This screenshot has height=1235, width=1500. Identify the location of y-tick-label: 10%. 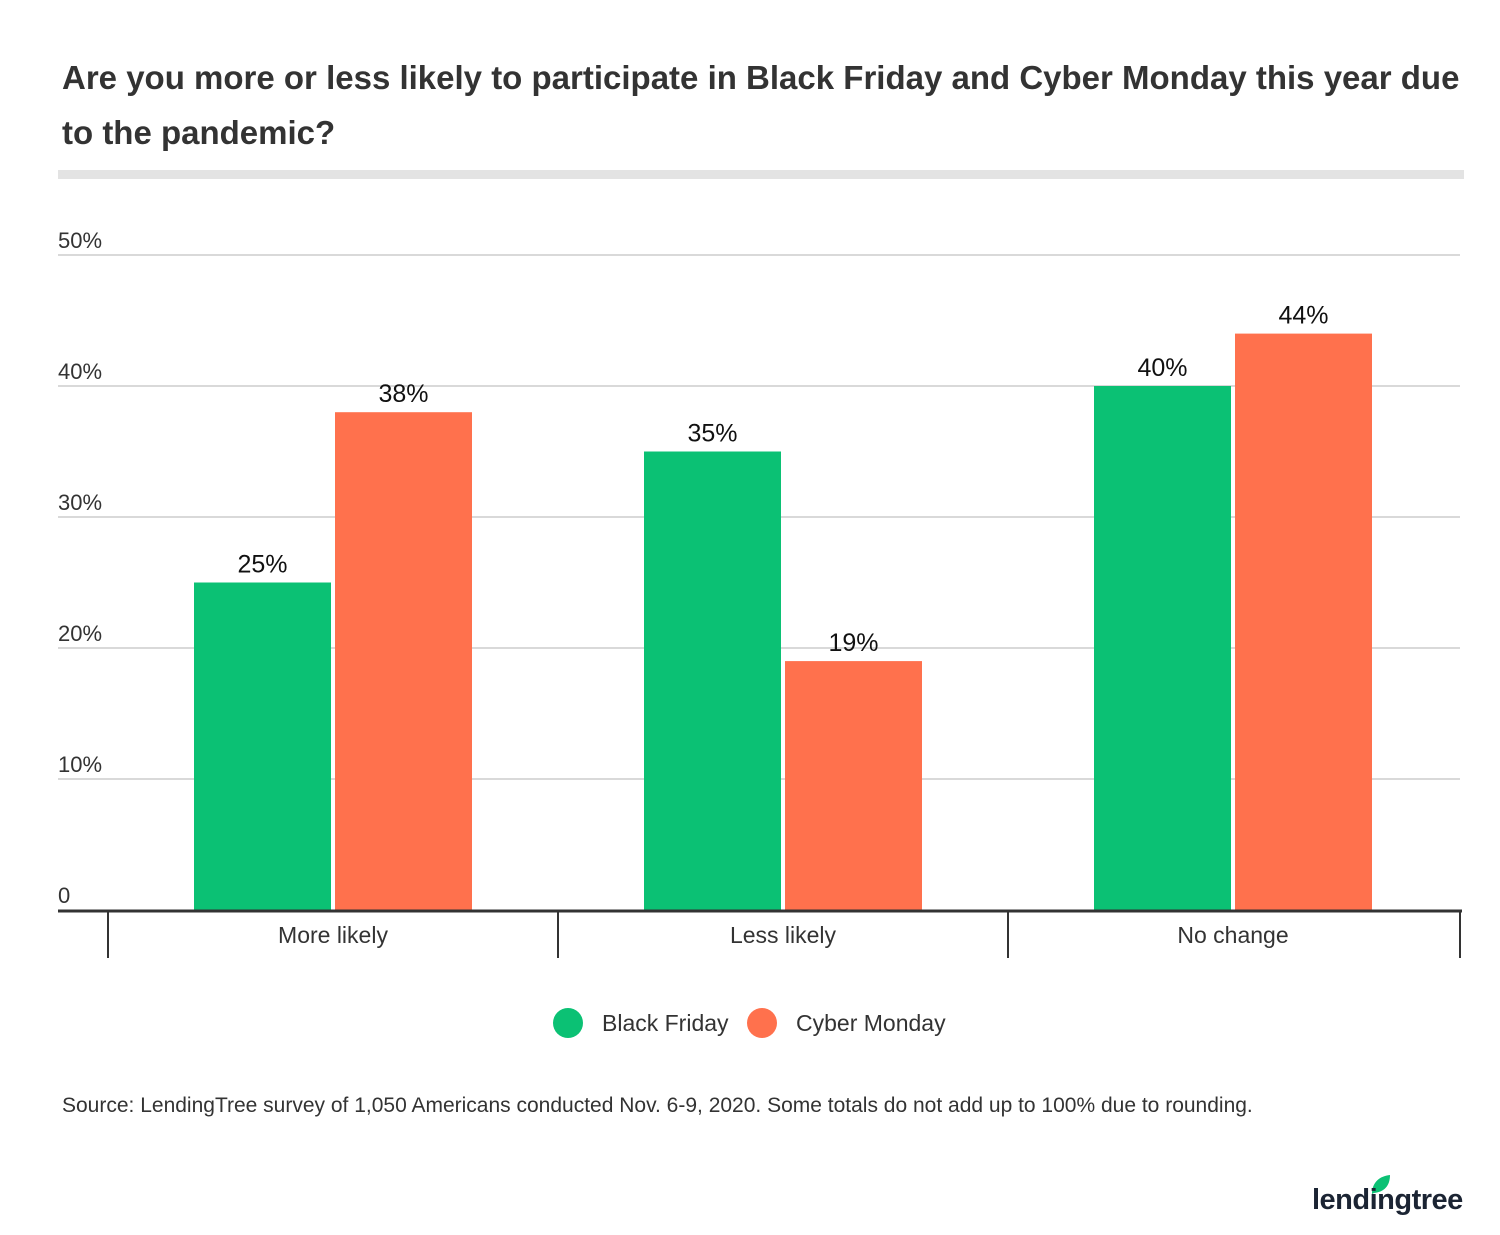
(80, 764).